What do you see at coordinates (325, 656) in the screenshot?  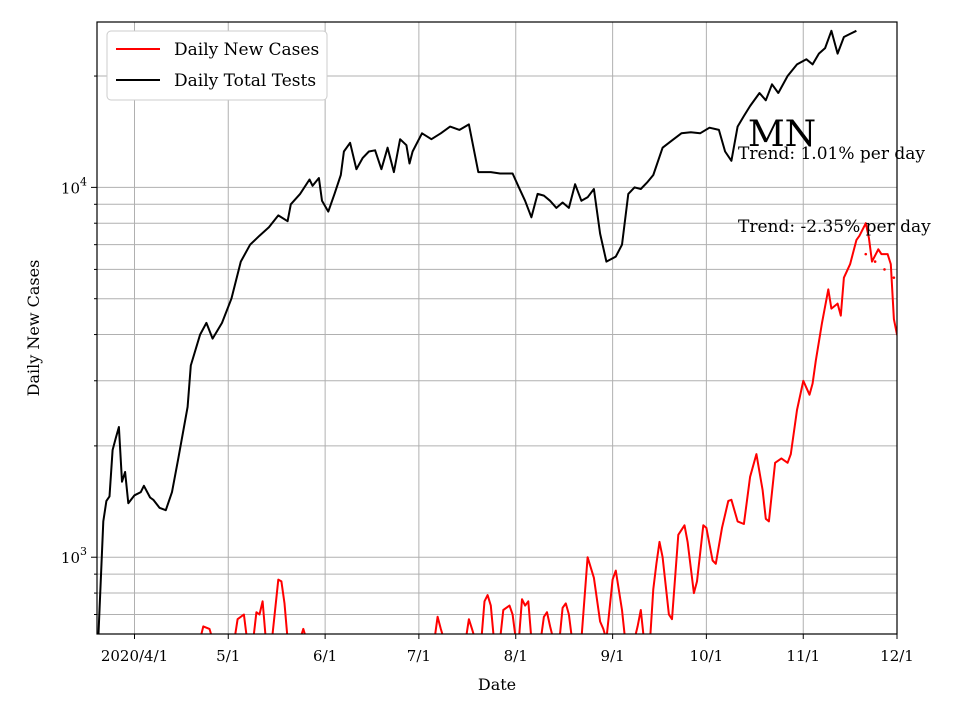 I see `x-tick-label: 6/1` at bounding box center [325, 656].